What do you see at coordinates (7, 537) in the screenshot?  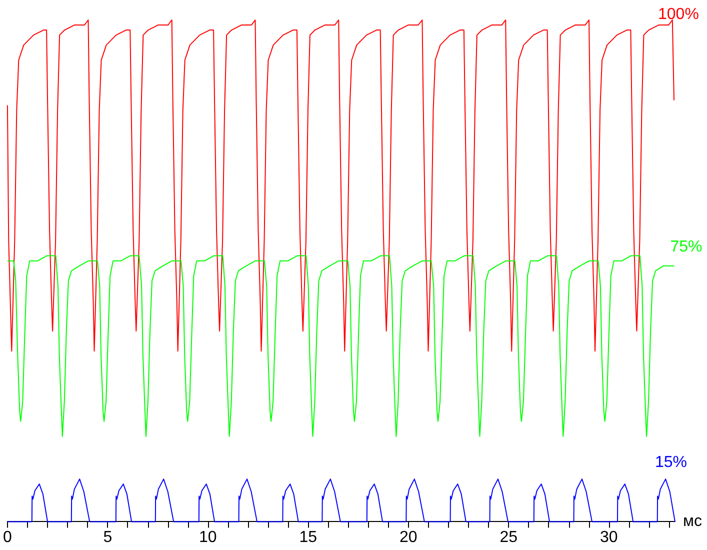 I see `x-tick-label: 0` at bounding box center [7, 537].